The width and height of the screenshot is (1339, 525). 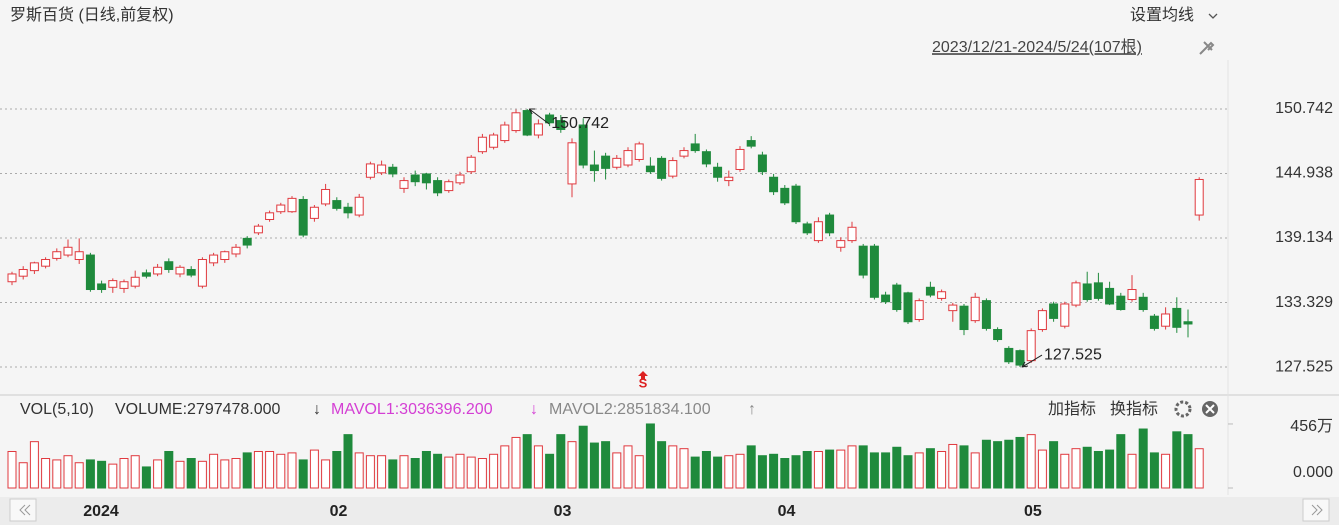 What do you see at coordinates (1304, 366) in the screenshot?
I see `y-tick-label: 127.525` at bounding box center [1304, 366].